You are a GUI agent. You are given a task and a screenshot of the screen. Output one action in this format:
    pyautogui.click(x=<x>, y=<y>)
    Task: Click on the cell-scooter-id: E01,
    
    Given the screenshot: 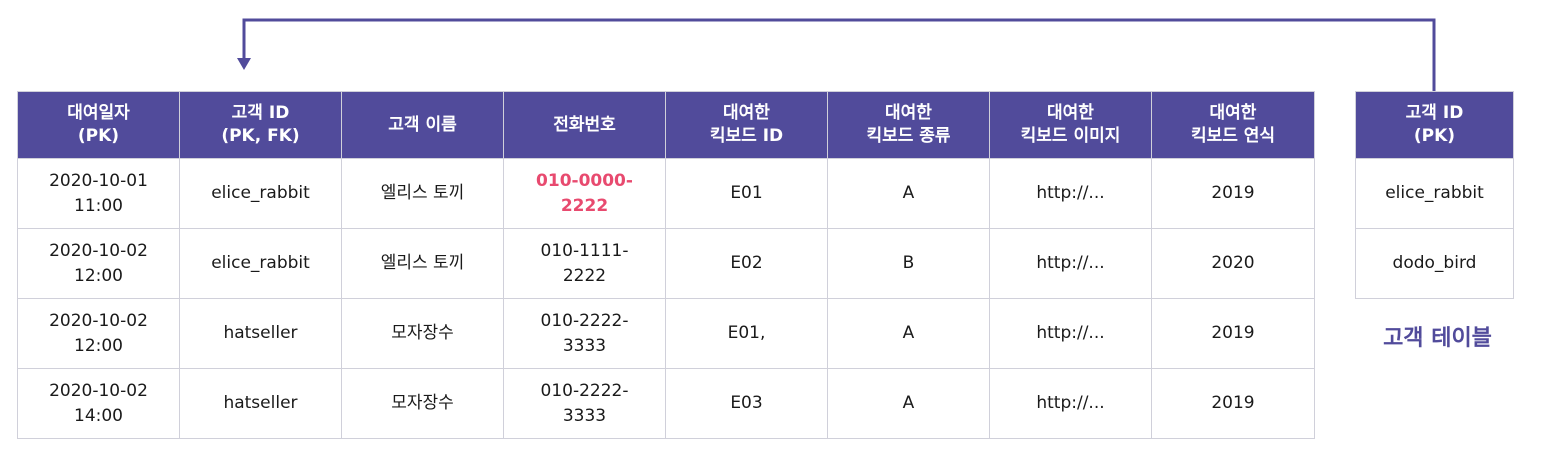 What is the action you would take?
    pyautogui.click(x=746, y=333)
    